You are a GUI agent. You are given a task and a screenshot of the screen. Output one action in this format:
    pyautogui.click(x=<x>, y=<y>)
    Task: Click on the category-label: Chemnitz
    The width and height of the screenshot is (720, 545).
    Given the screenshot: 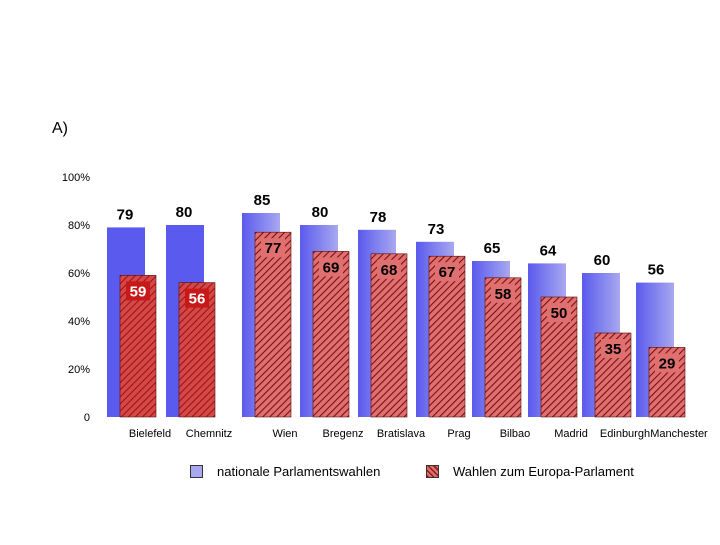 What is the action you would take?
    pyautogui.click(x=209, y=434)
    